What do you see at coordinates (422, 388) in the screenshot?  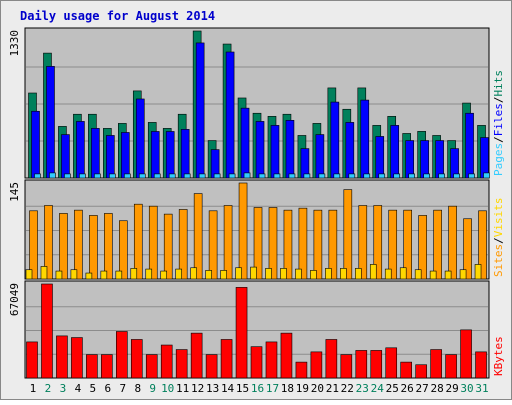 I see `day-label-27: 27` at bounding box center [422, 388].